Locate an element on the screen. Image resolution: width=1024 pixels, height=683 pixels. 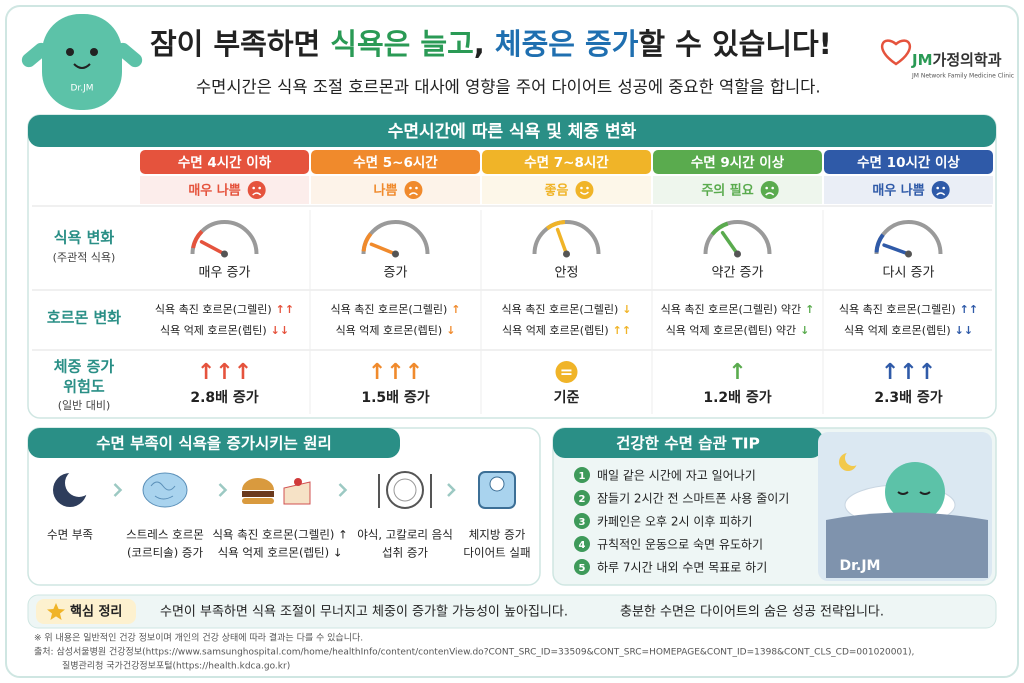
scale-dial is located at coordinates (497, 484).